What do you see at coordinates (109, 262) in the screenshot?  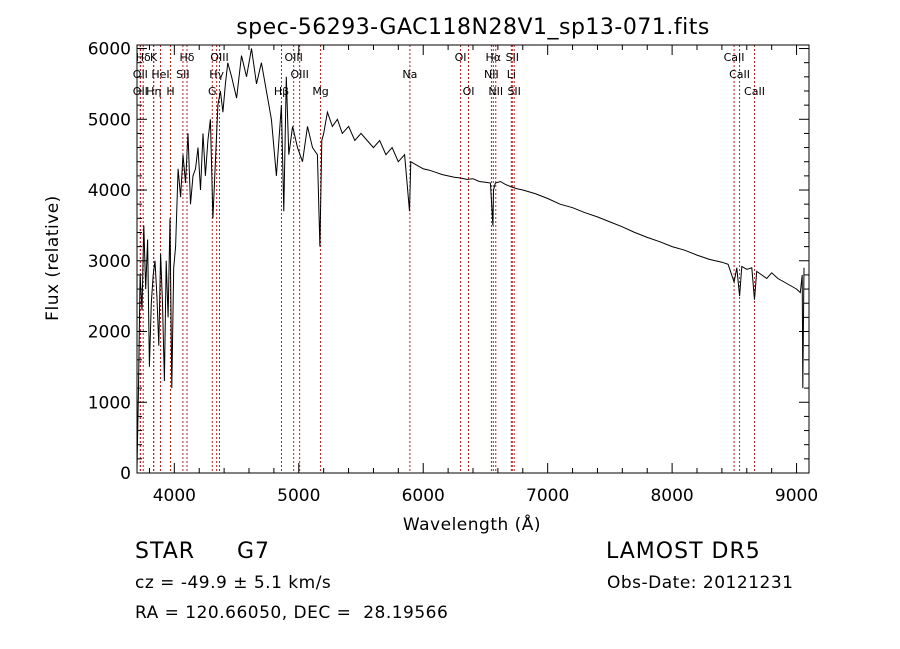 I see `y-tick-label: 3000` at bounding box center [109, 262].